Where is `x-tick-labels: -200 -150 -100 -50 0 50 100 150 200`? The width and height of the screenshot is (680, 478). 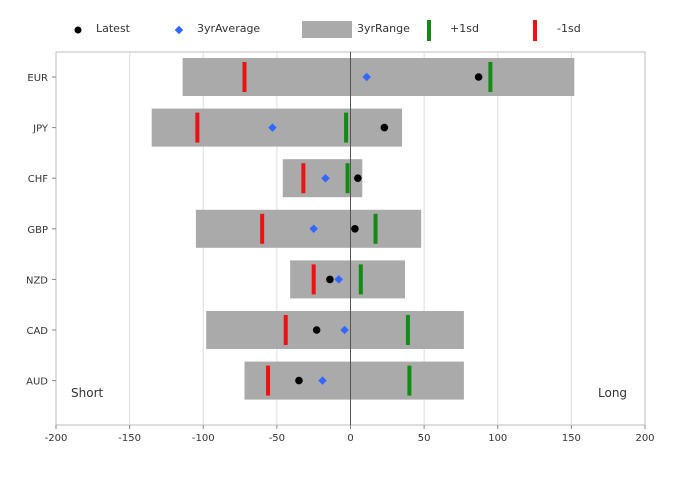
x-tick-labels: -200 -150 -100 -50 0 50 100 150 200 is located at coordinates (350, 434).